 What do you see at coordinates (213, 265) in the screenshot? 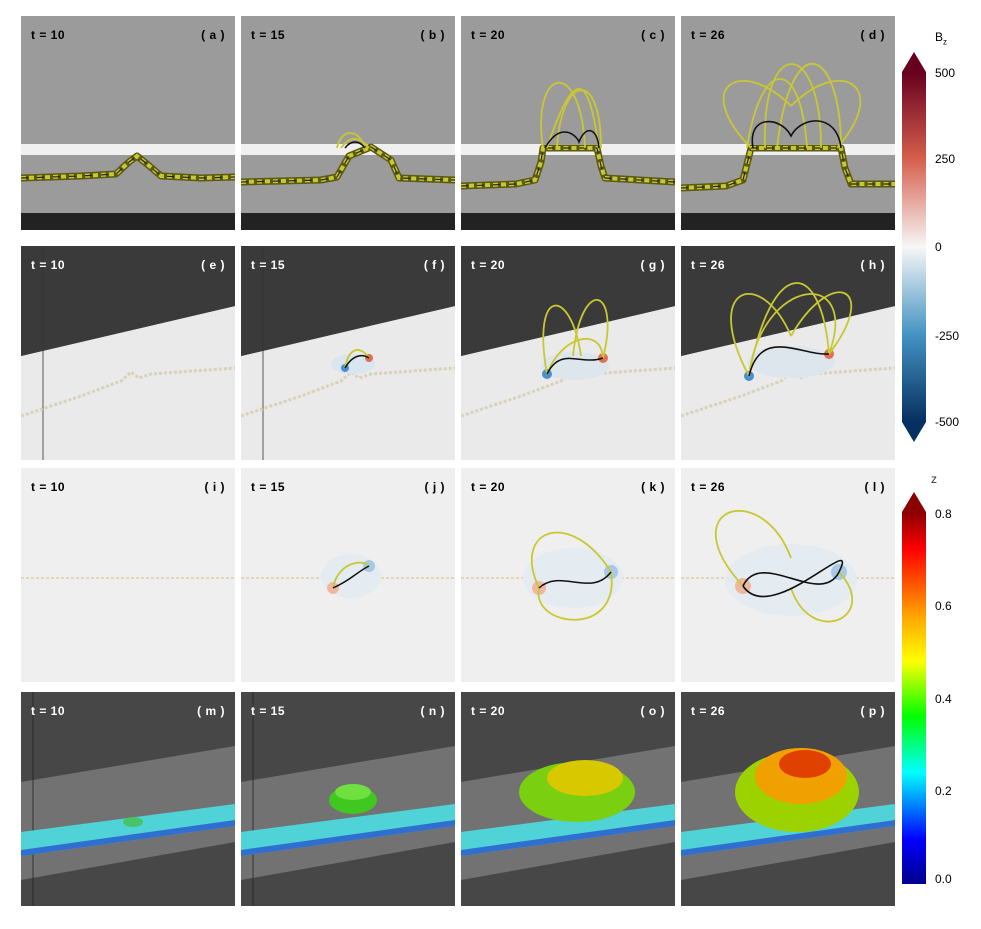
I see `panel-letter-label: ( e )` at bounding box center [213, 265].